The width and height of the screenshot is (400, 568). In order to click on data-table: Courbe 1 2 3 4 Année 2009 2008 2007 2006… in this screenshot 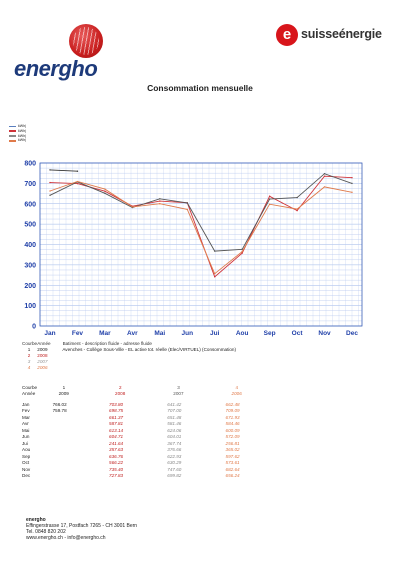, I will do `click(152, 431)`.